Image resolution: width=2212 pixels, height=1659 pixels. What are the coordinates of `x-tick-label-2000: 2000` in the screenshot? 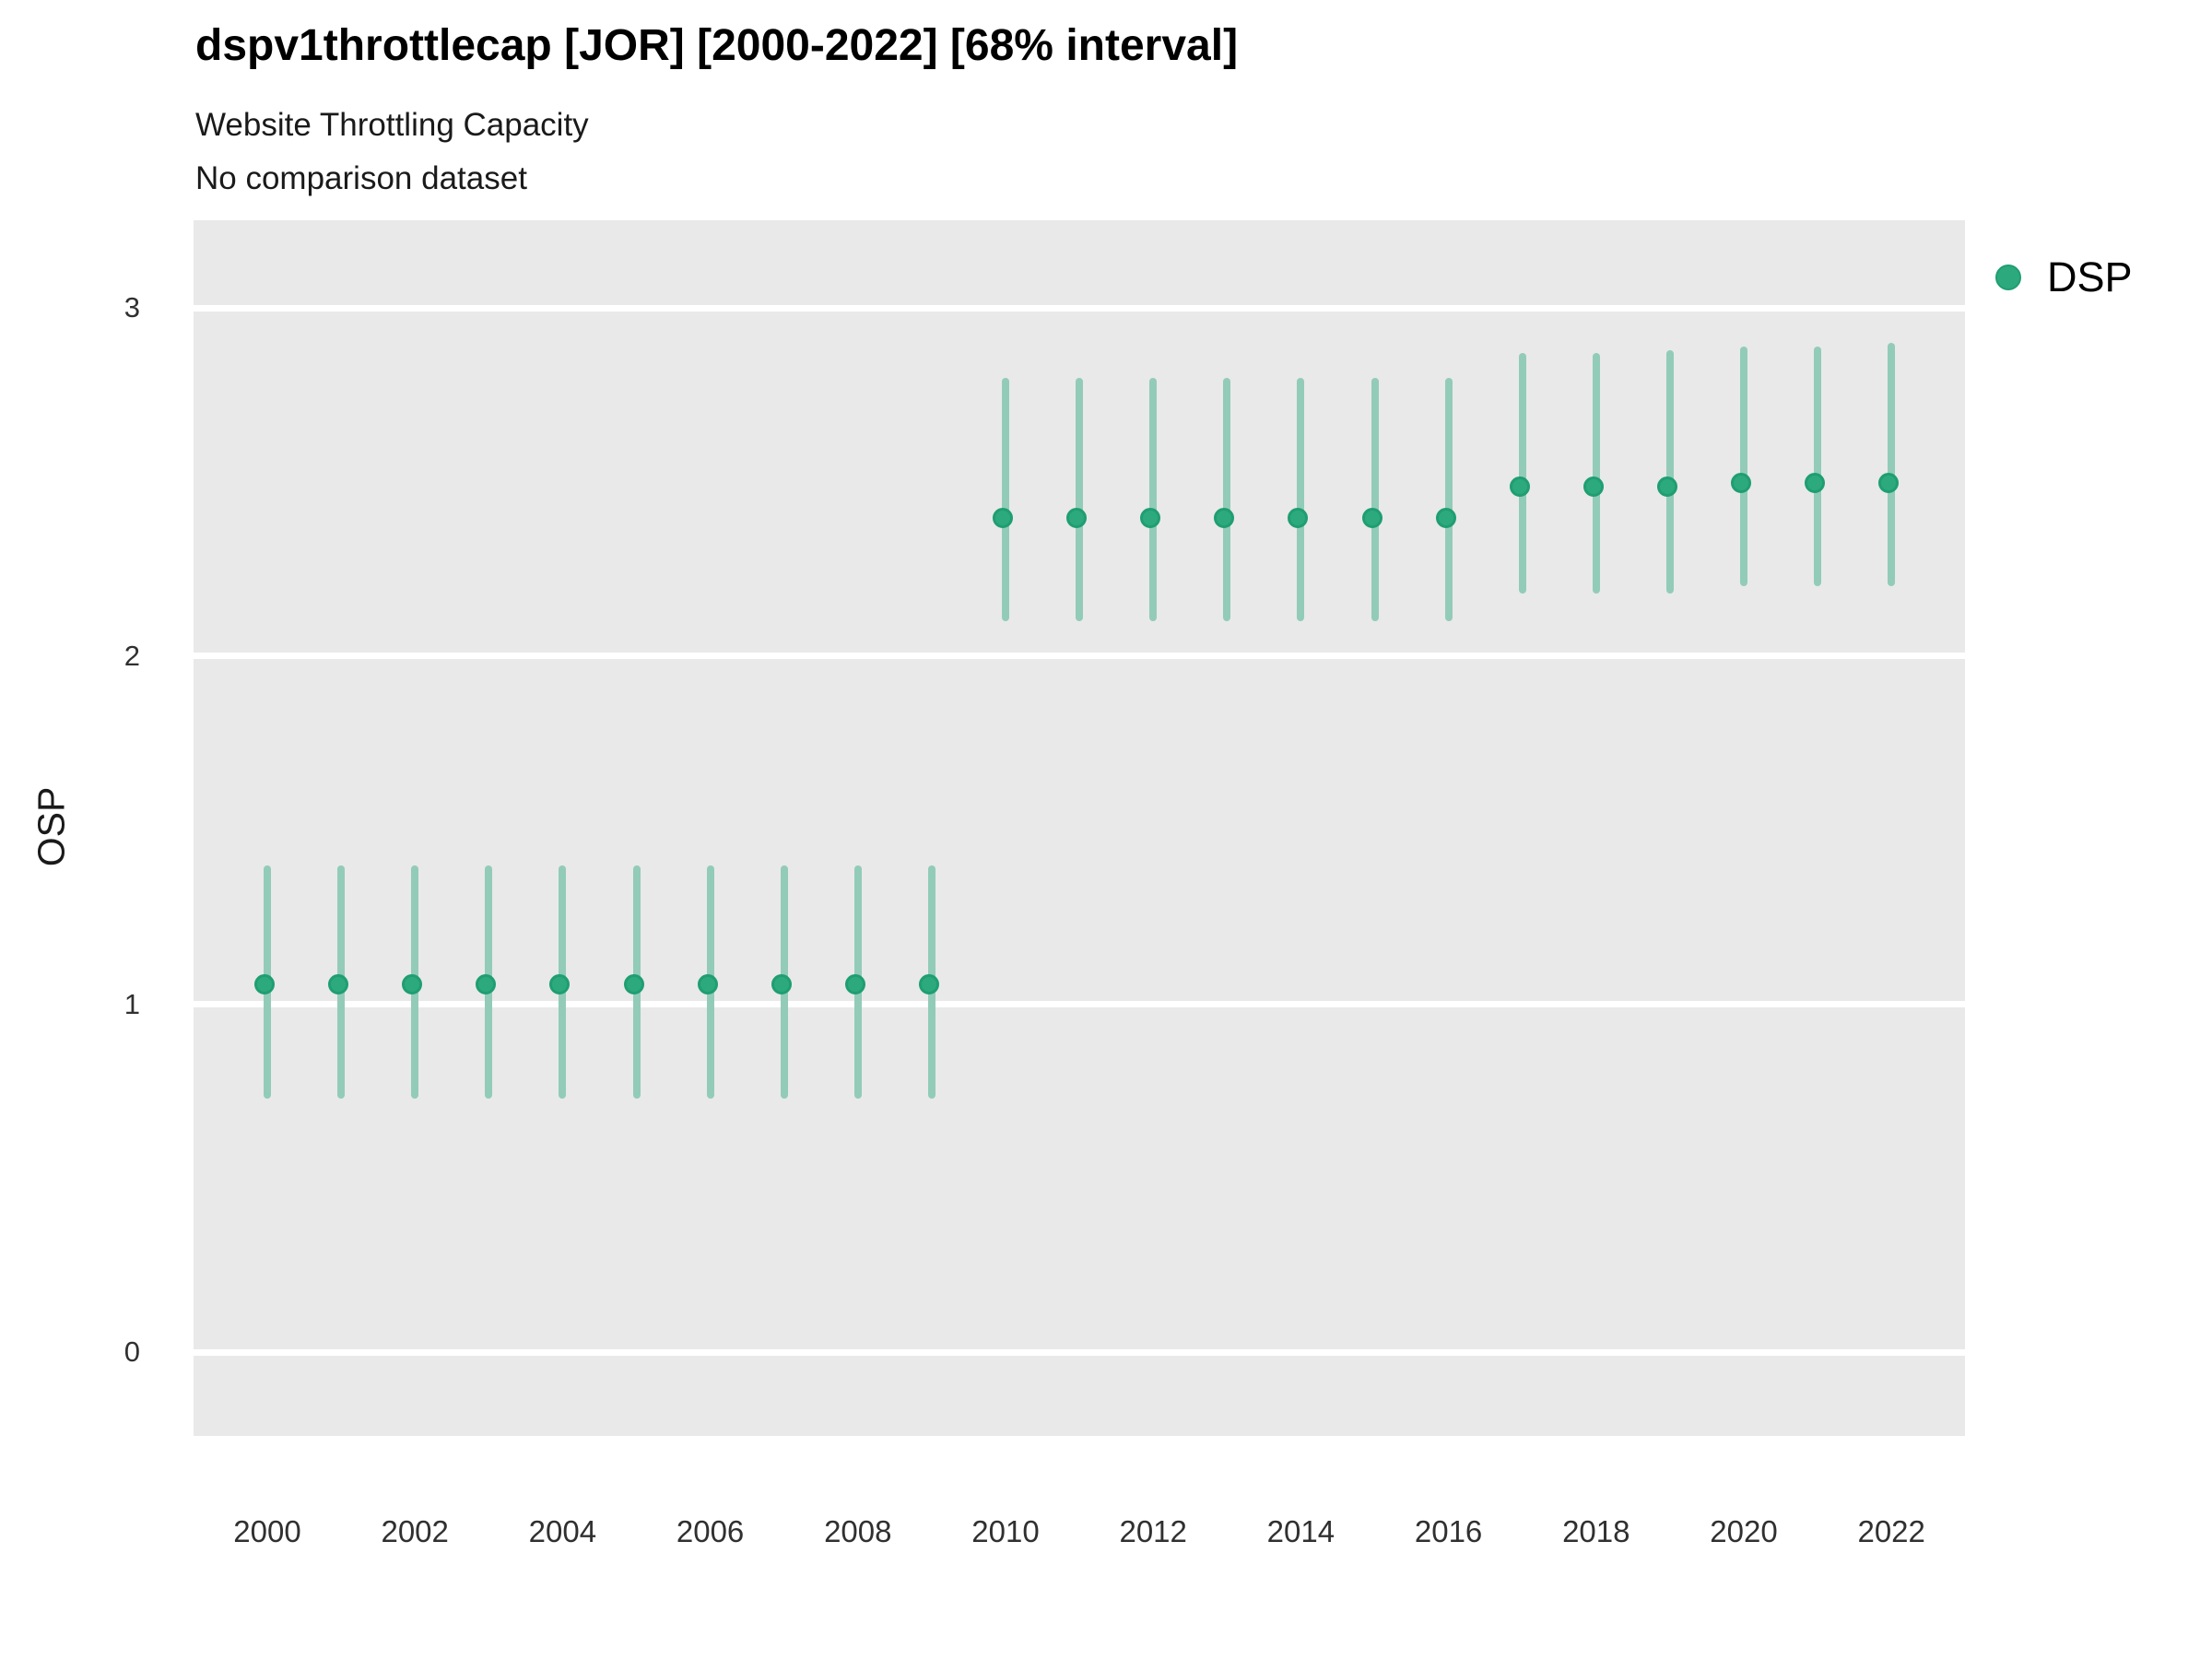 It's located at (267, 1531).